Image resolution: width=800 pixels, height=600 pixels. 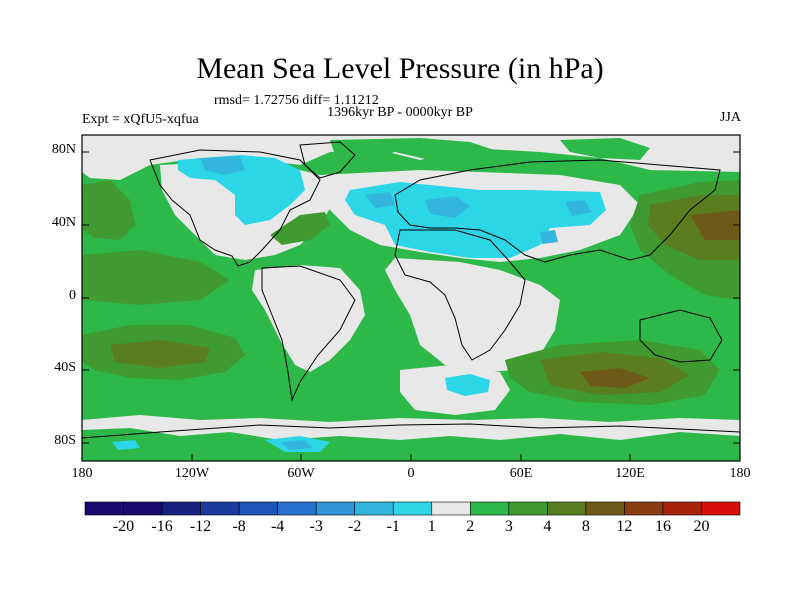 What do you see at coordinates (400, 112) in the screenshot?
I see `period-label: 1396kyr BP - 0000kyr BP` at bounding box center [400, 112].